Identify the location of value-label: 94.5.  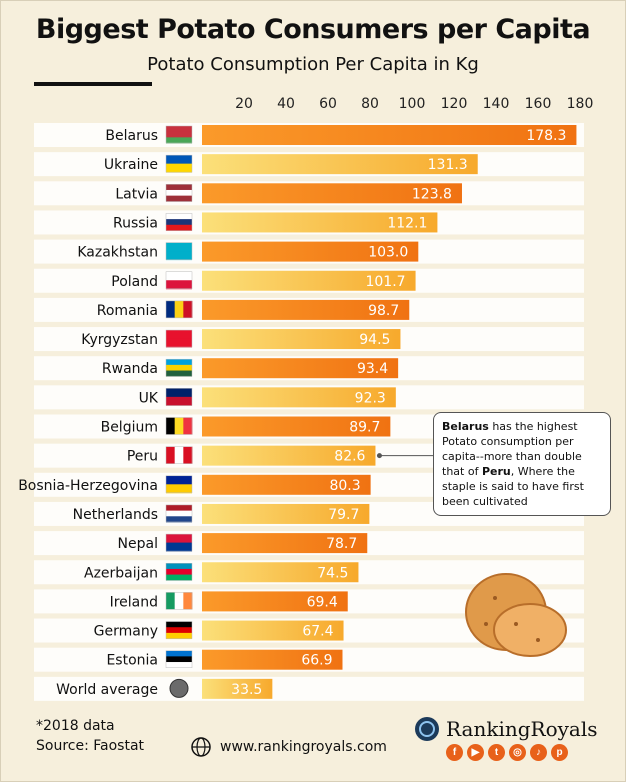
(374, 340).